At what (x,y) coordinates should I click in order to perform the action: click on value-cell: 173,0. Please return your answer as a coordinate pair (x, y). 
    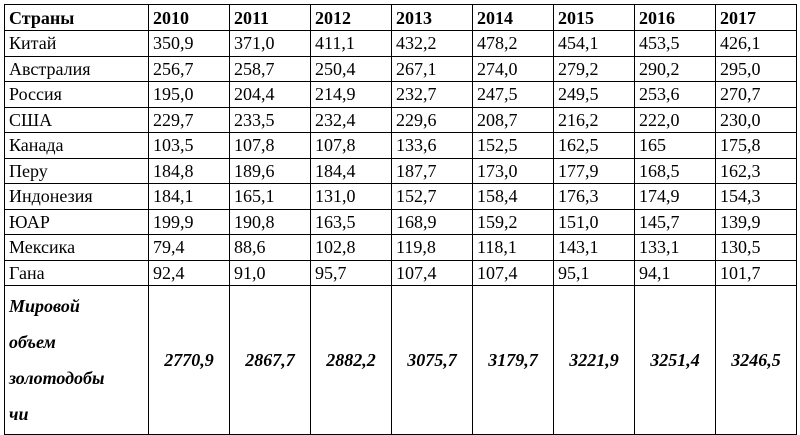
    Looking at the image, I should click on (513, 170).